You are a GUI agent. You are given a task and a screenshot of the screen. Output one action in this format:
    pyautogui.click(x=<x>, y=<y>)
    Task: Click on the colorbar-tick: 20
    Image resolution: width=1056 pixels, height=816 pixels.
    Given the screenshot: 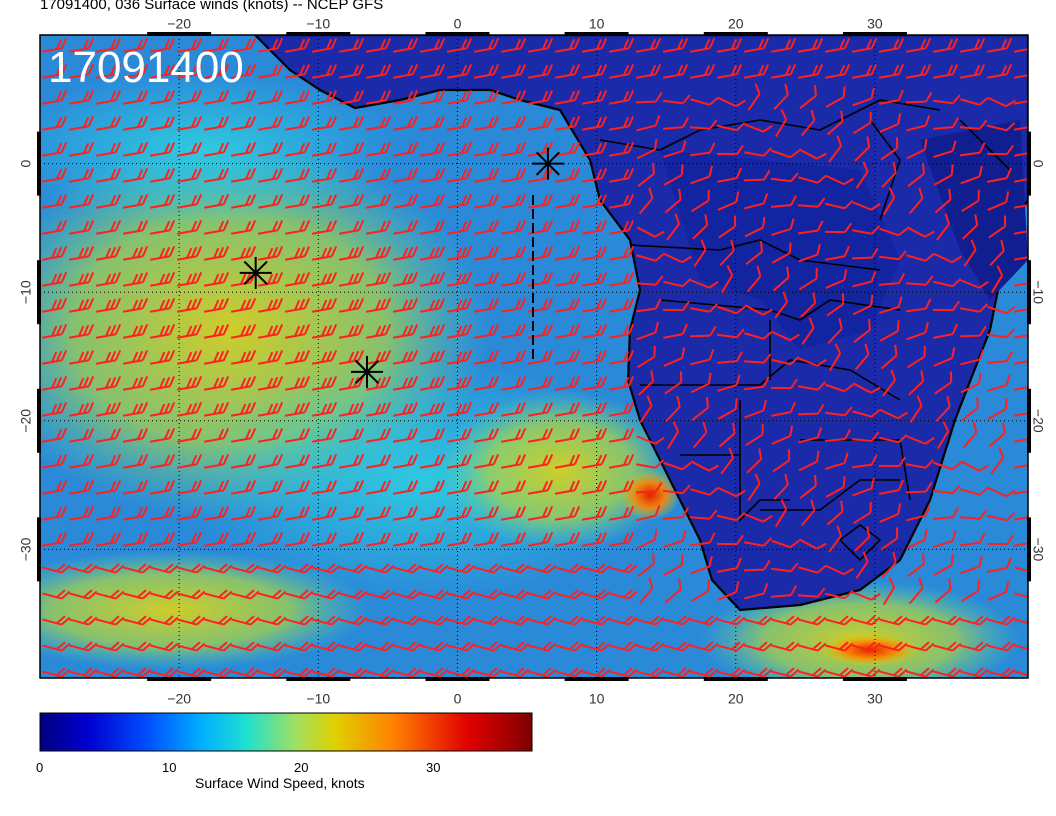 What is the action you would take?
    pyautogui.click(x=301, y=767)
    